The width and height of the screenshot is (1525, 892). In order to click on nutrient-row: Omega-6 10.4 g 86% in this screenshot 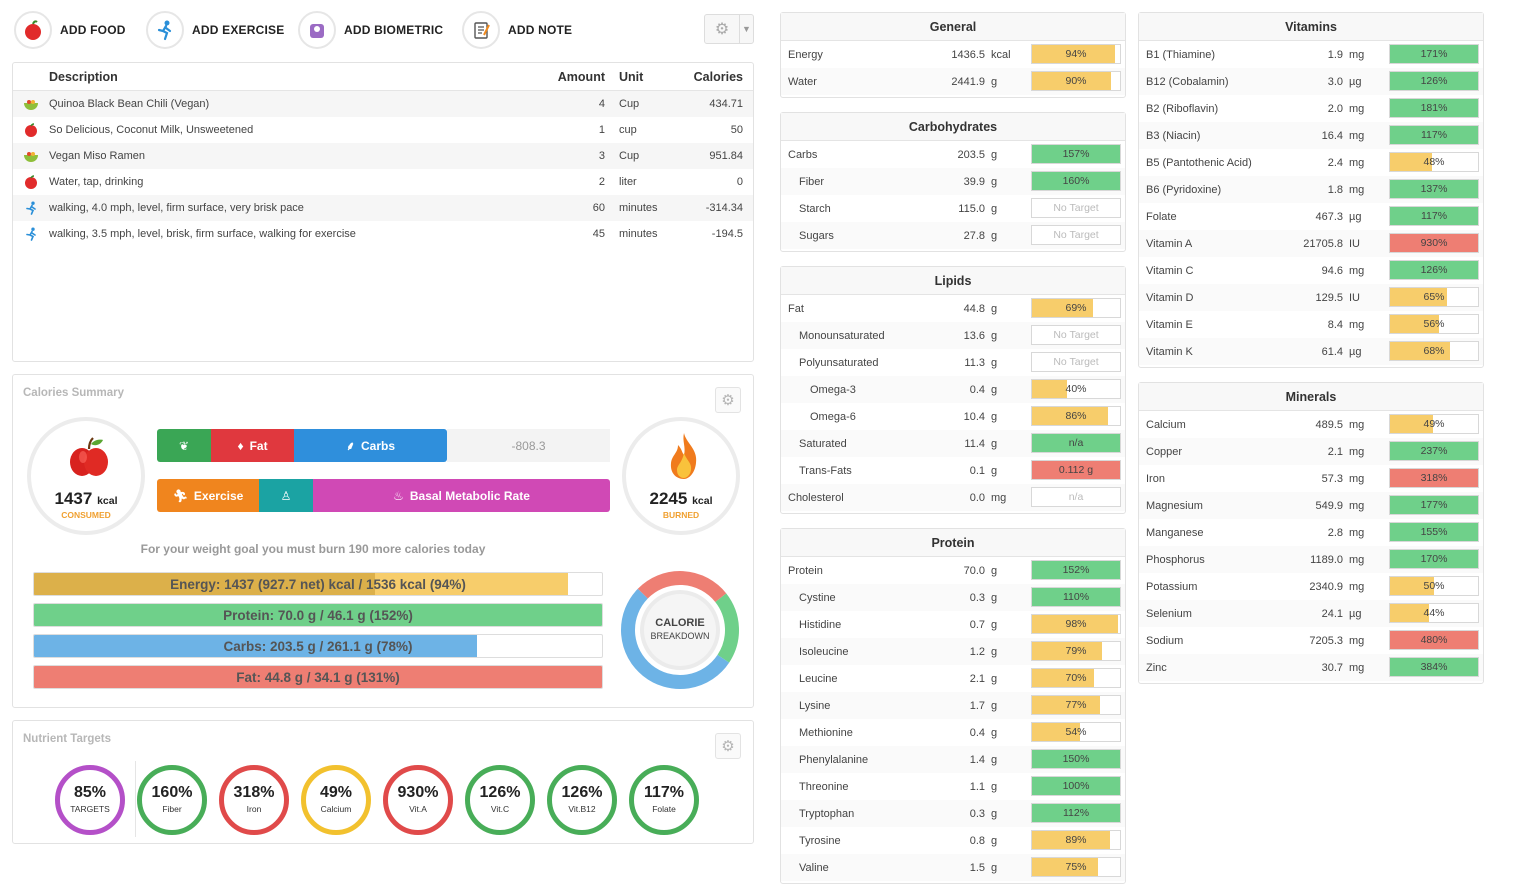, I will do `click(953, 416)`.